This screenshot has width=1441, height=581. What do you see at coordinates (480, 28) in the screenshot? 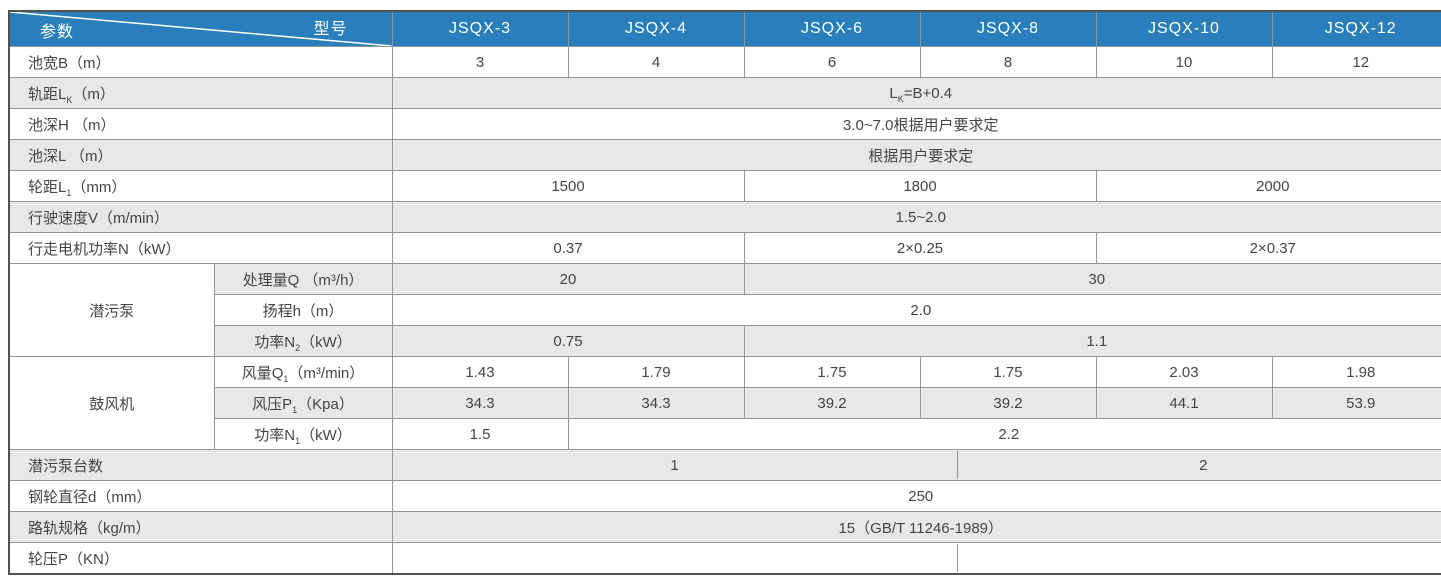
I see `model-column-header: JSQX-3` at bounding box center [480, 28].